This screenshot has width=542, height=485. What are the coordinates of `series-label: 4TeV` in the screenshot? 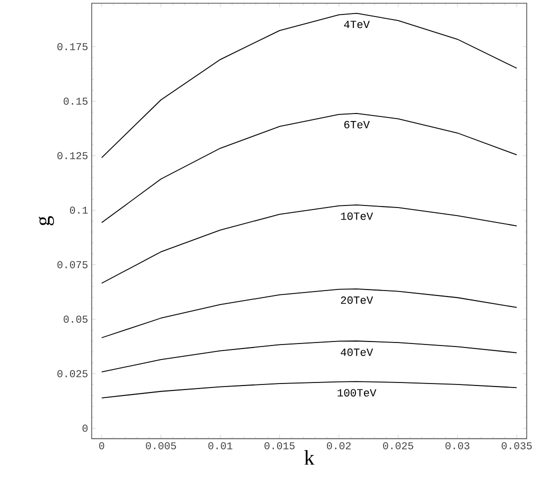 It's located at (357, 24).